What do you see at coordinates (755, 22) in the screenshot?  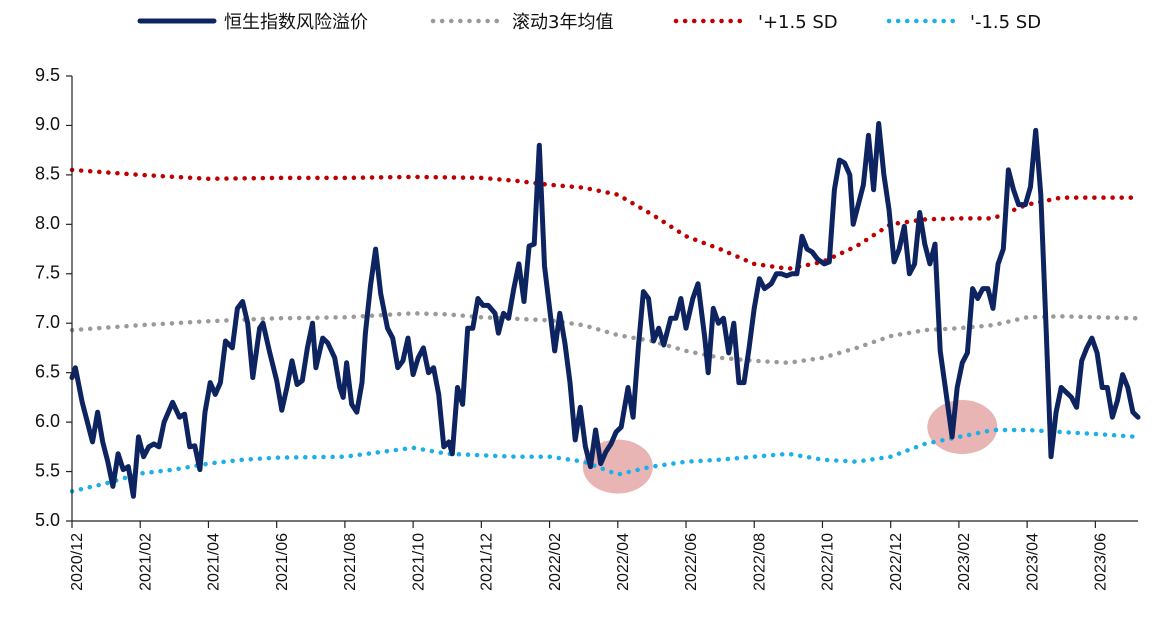 I see `legend-upper-band: '+1.5 SD` at bounding box center [755, 22].